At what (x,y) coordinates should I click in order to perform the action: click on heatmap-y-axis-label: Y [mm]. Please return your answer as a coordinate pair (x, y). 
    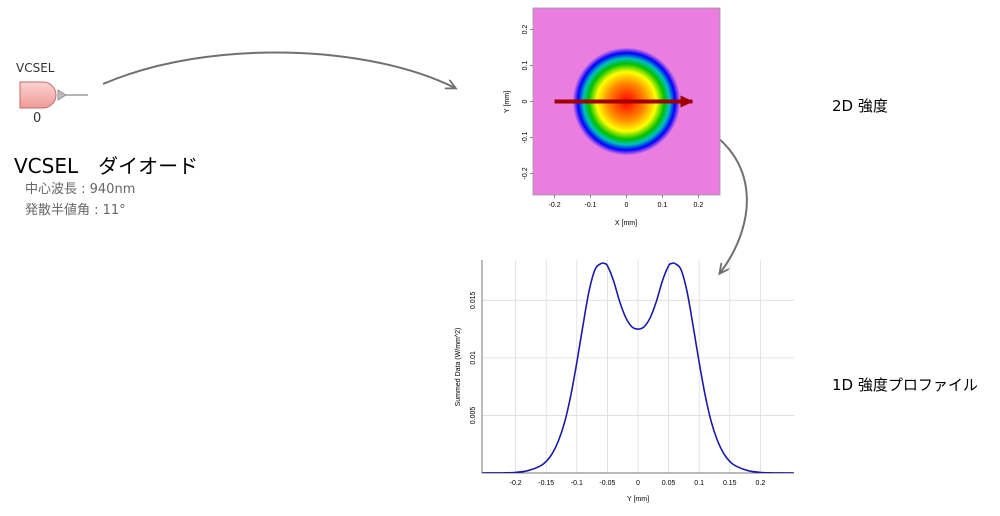
    Looking at the image, I should click on (507, 102).